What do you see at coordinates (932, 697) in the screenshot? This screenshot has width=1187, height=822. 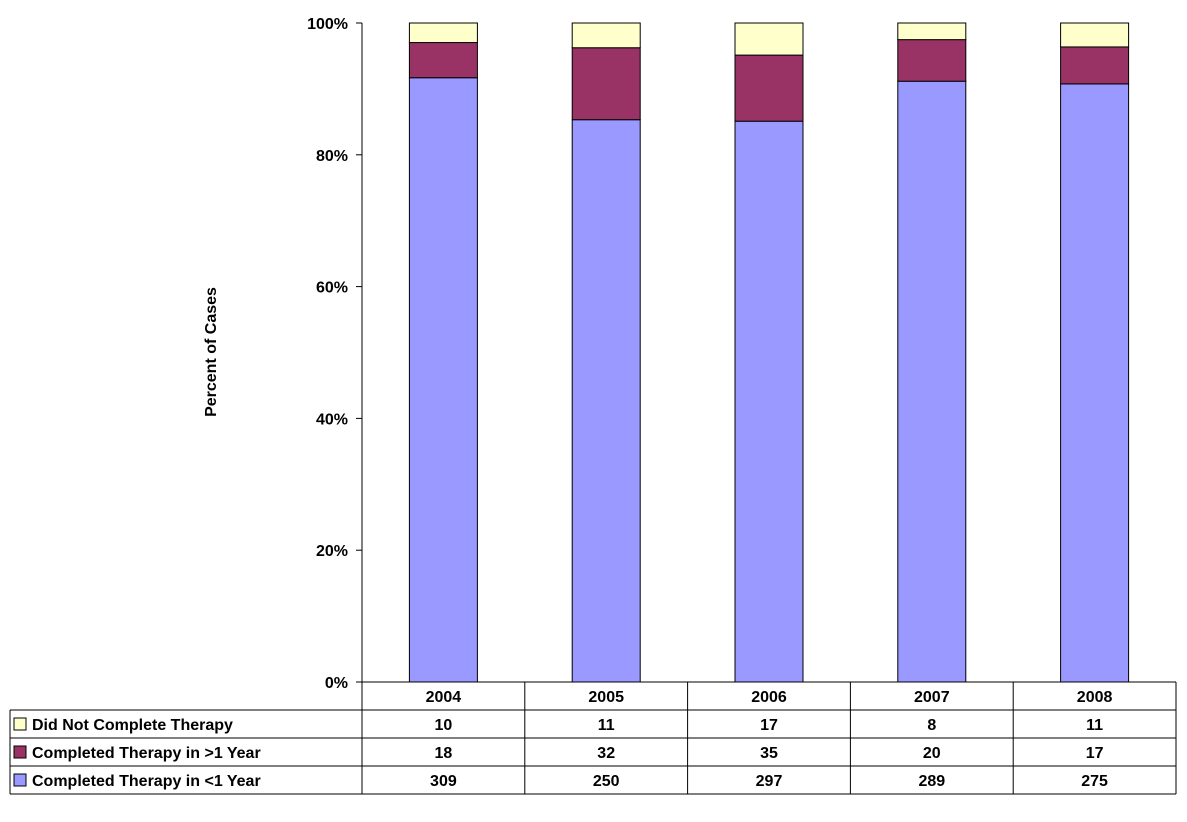 I see `x-category-label: 2007` at bounding box center [932, 697].